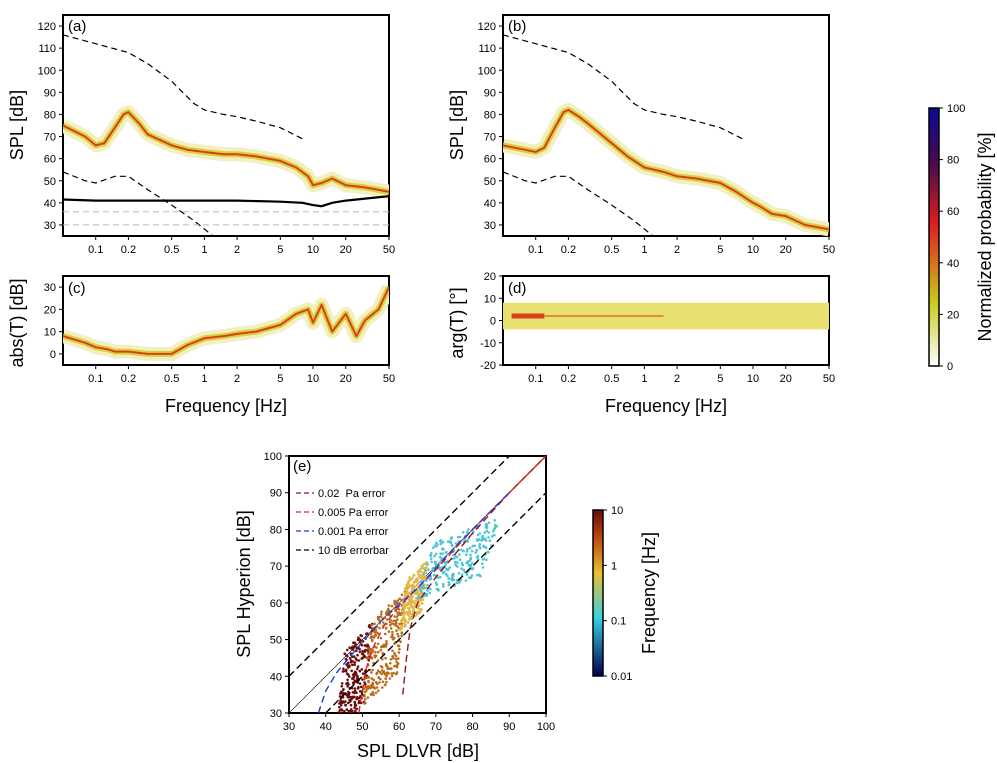  I want to click on panel-b-xtick-label: 1, so click(644, 250).